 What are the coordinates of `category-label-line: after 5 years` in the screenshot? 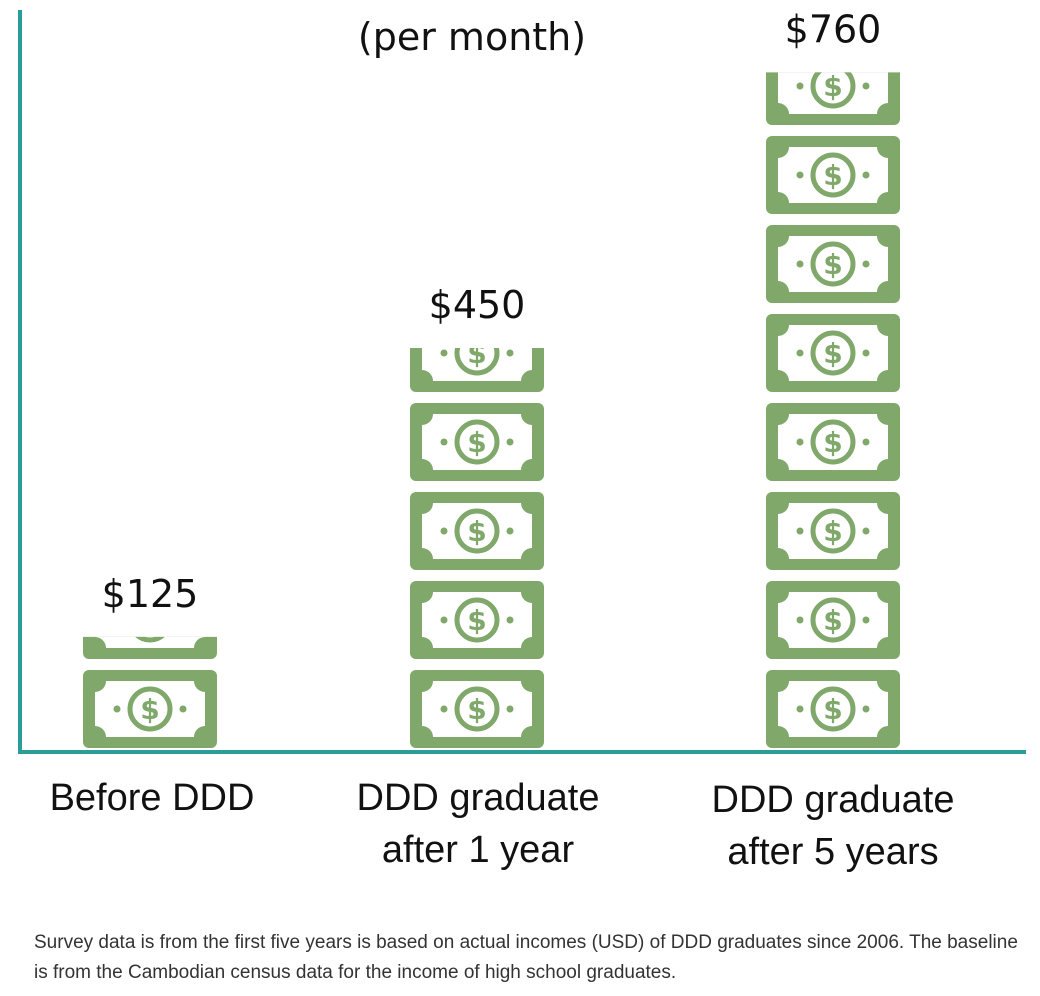 It's located at (833, 852).